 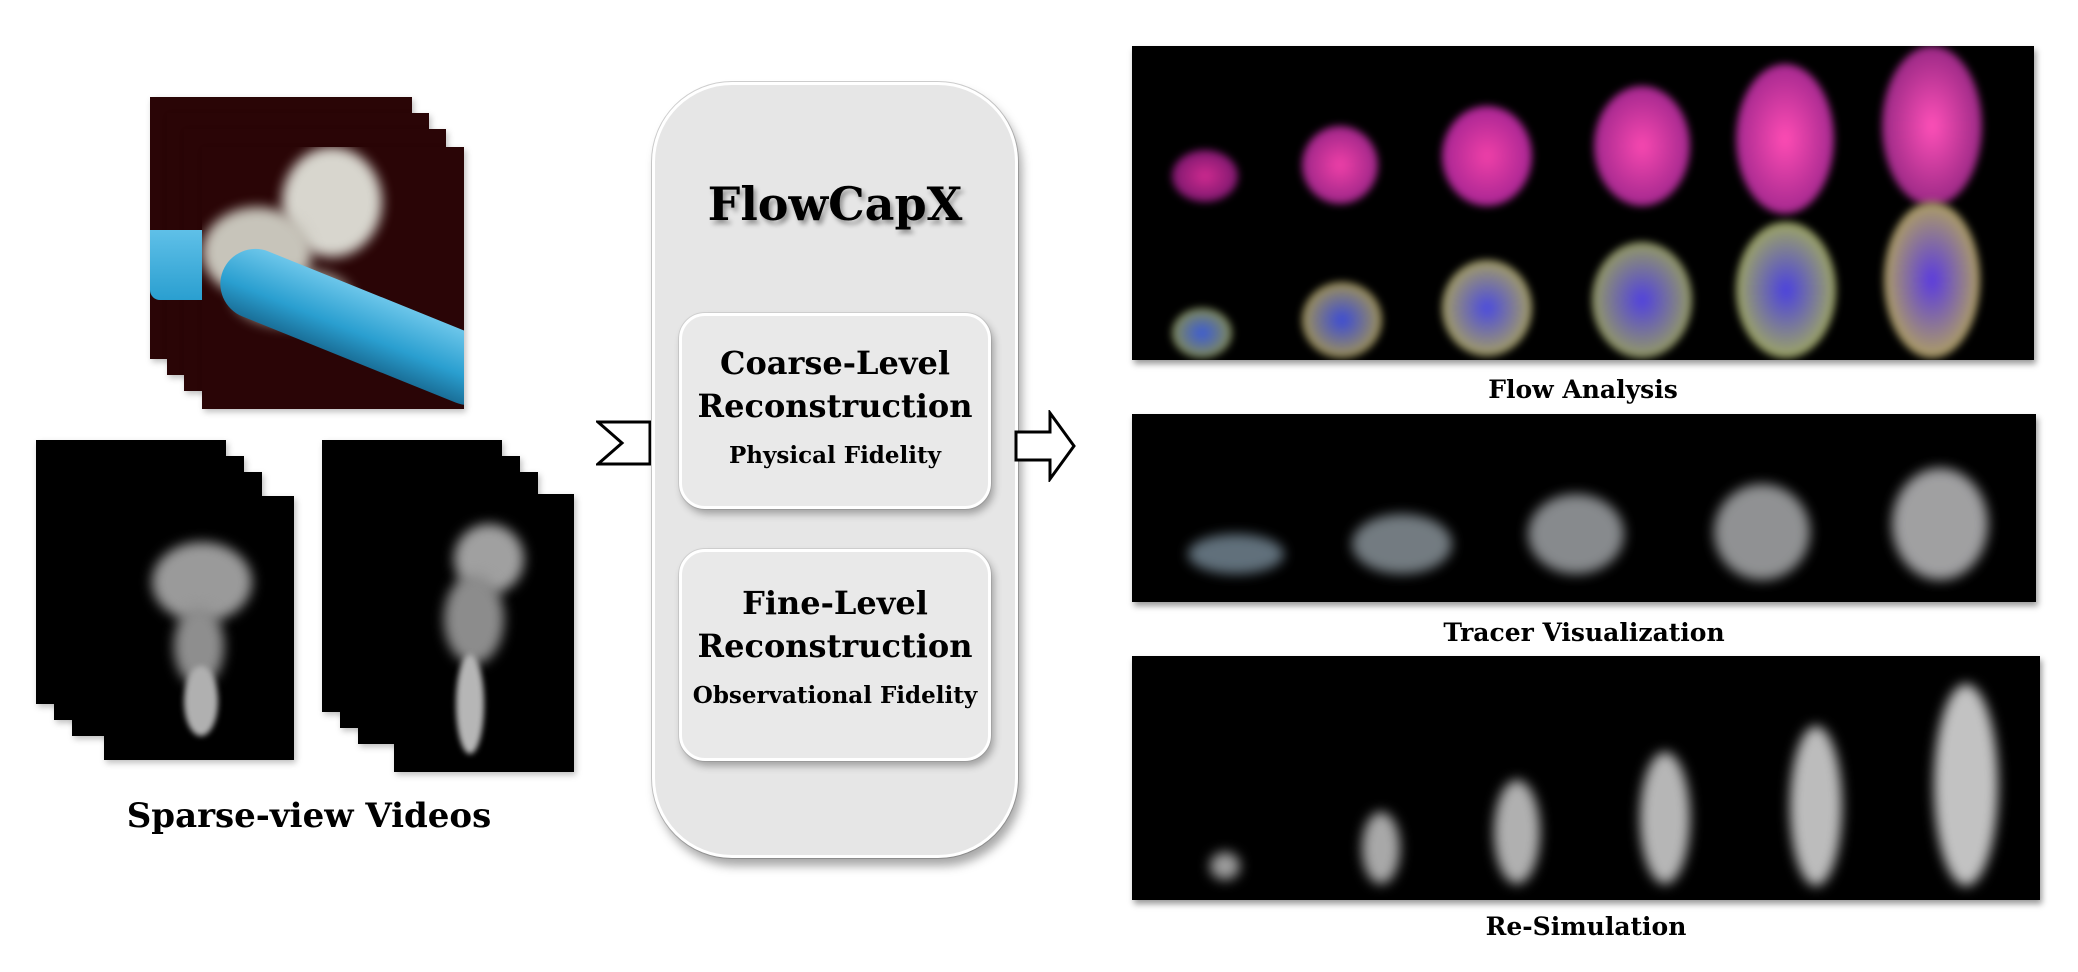 I want to click on re-simulation-panel, so click(x=1586, y=778).